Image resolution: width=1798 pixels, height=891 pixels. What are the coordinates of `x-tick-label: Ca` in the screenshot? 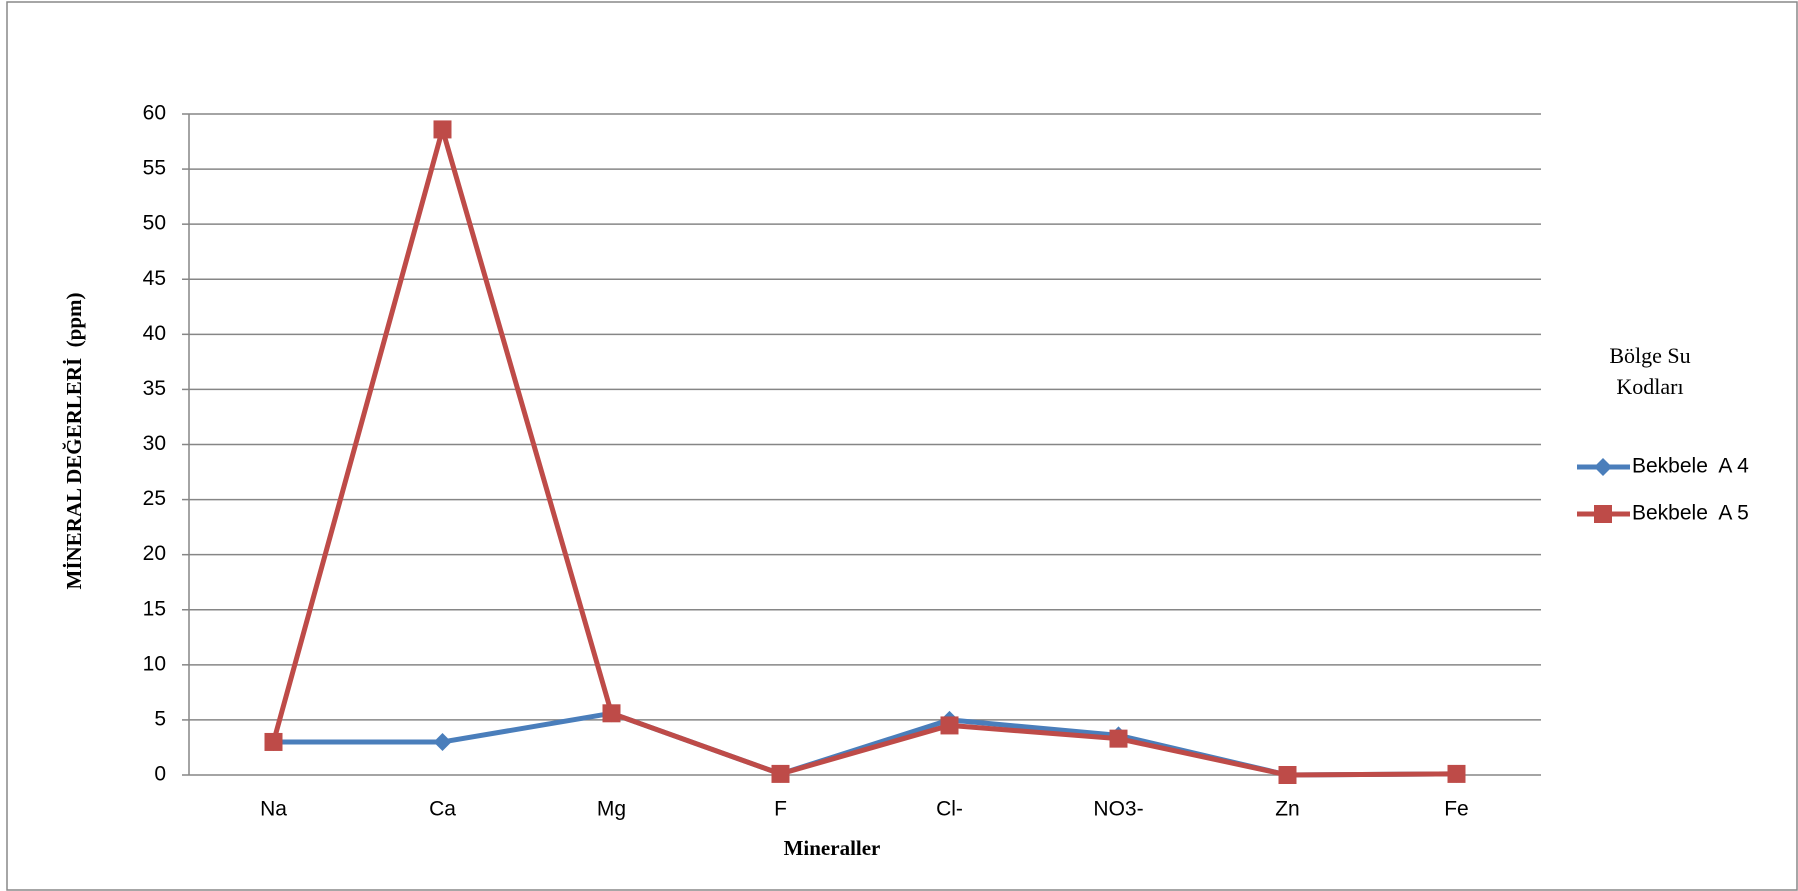 It's located at (442, 809).